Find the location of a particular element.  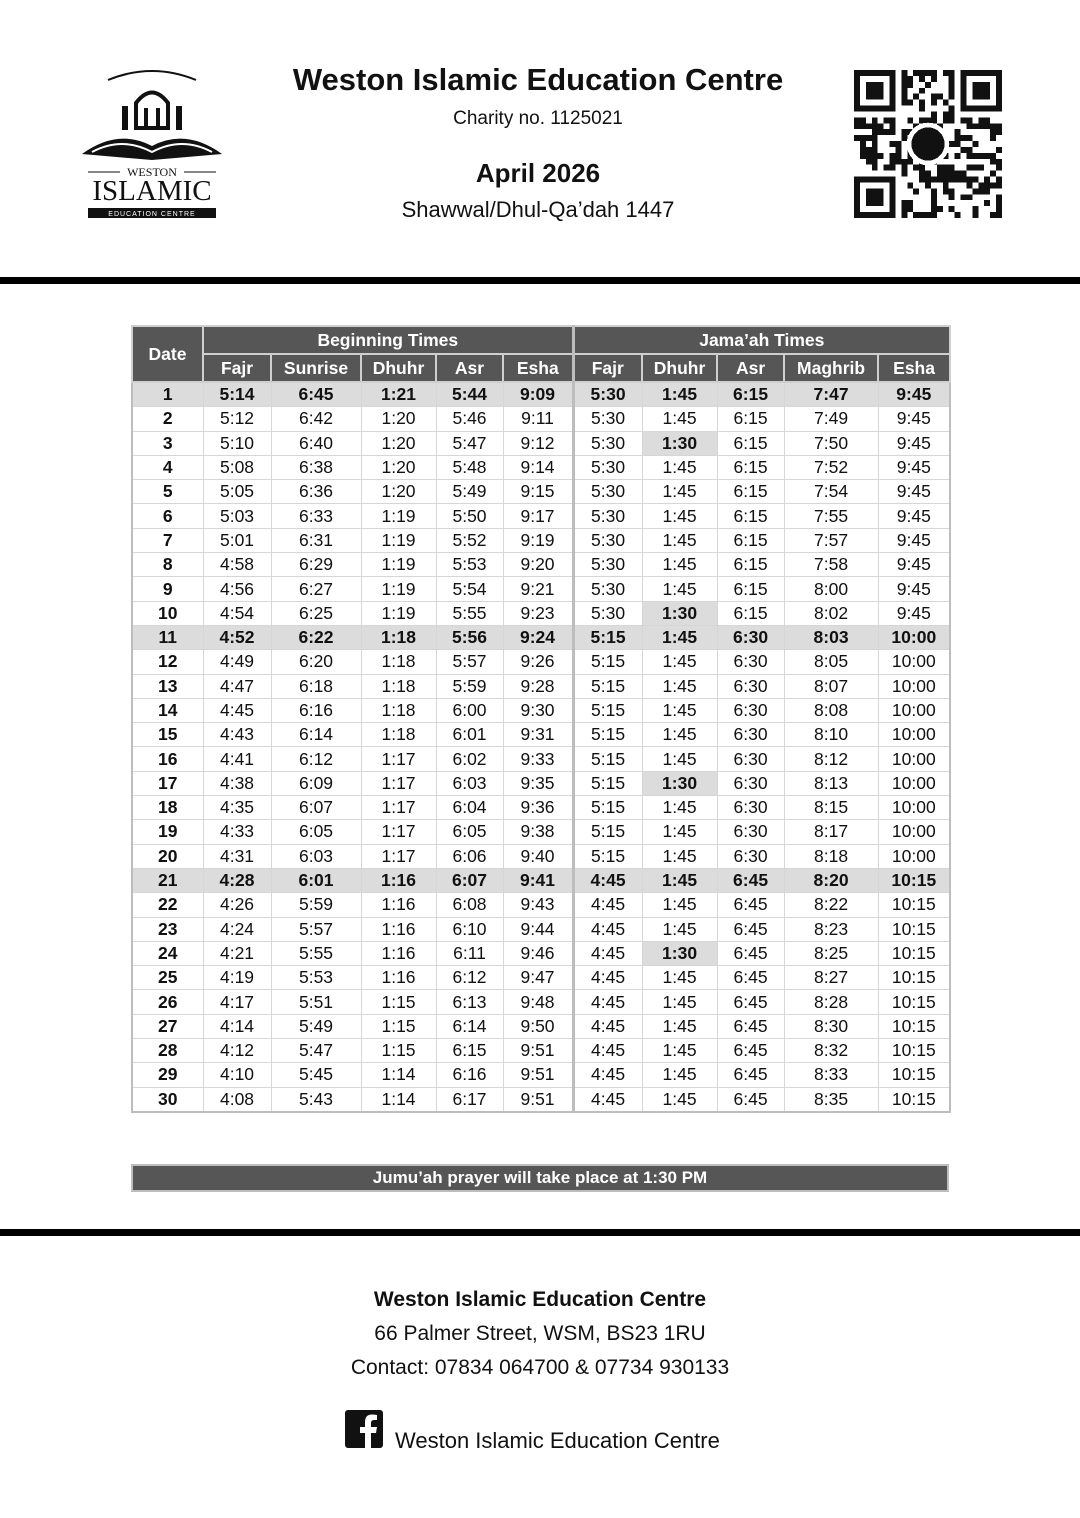

time-cell: 9:35 is located at coordinates (538, 783).